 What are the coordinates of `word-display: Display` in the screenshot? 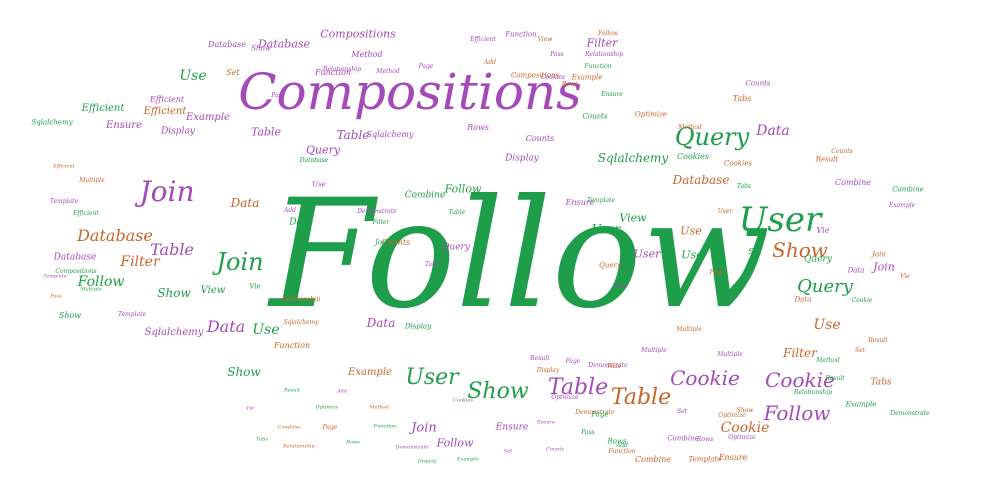 It's located at (427, 461).